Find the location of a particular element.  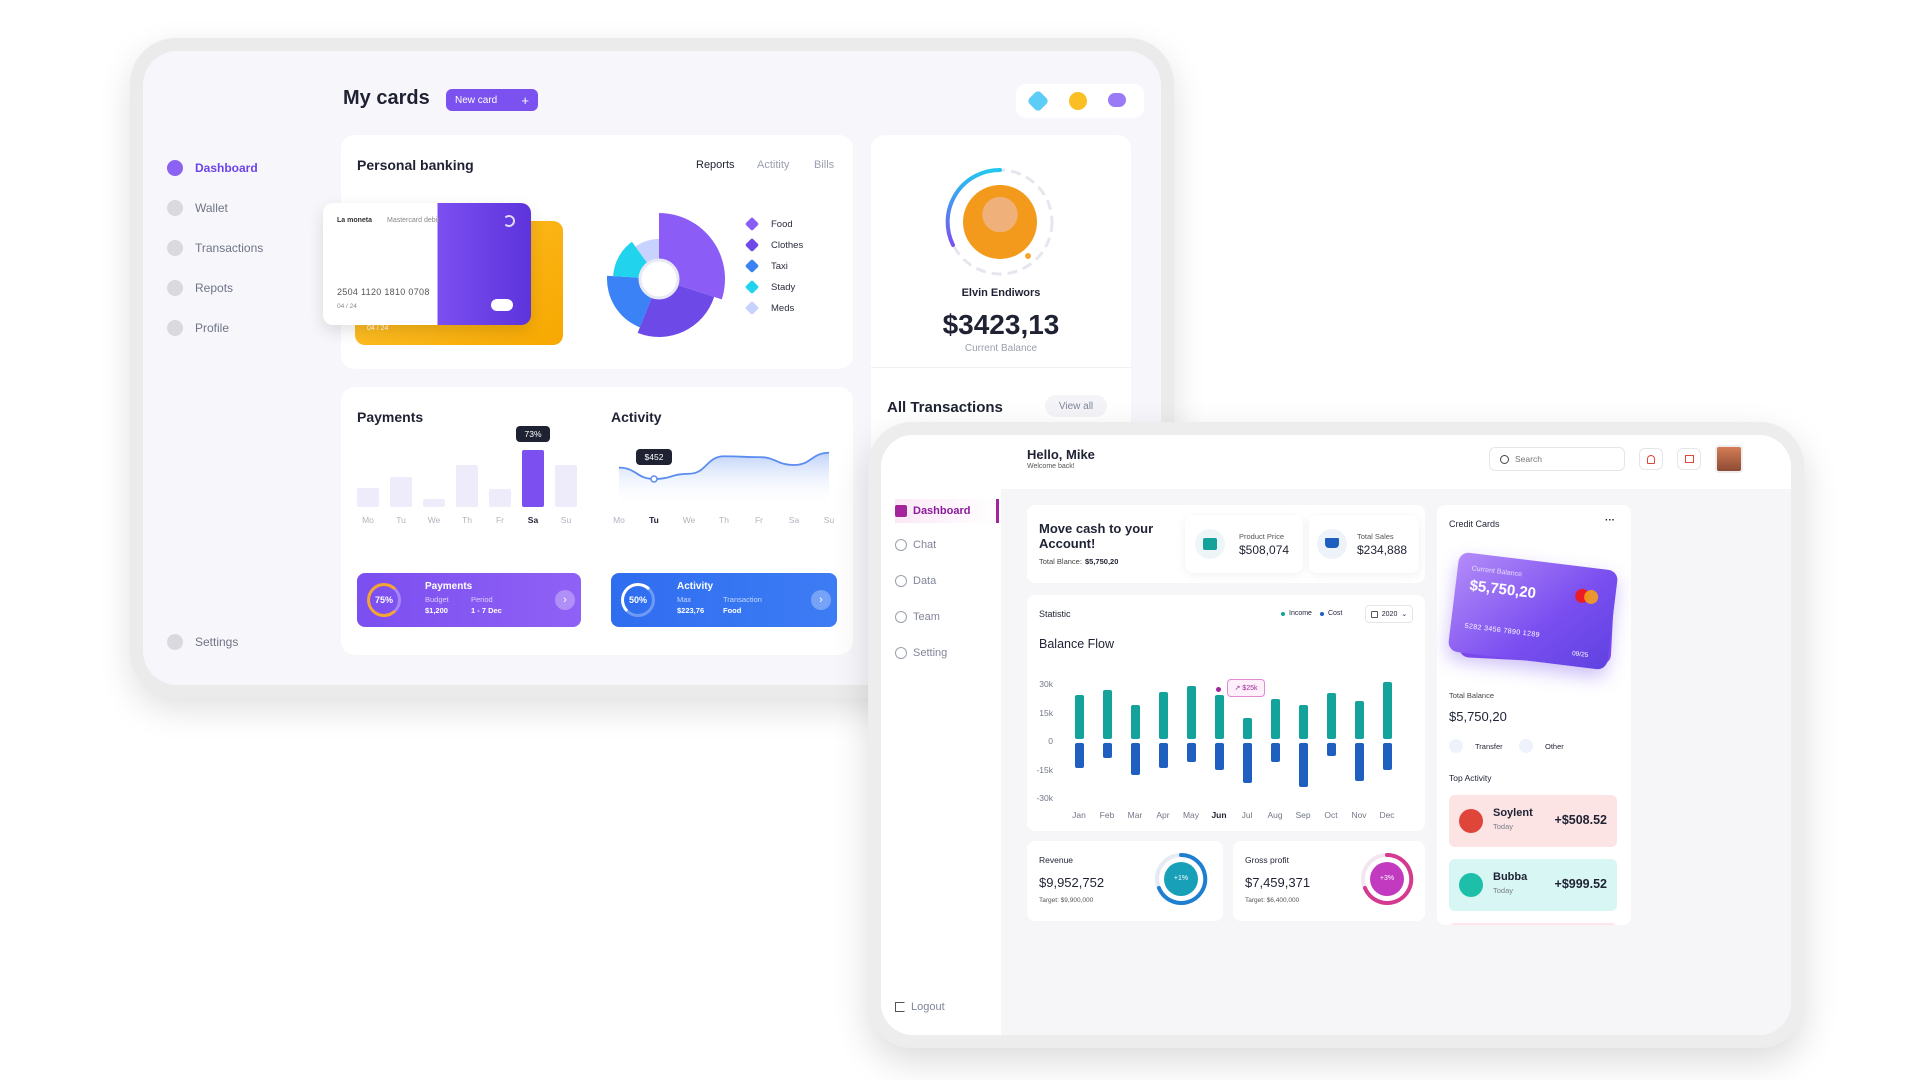

product-price-tile: Product Price $508,074 is located at coordinates (1244, 544).